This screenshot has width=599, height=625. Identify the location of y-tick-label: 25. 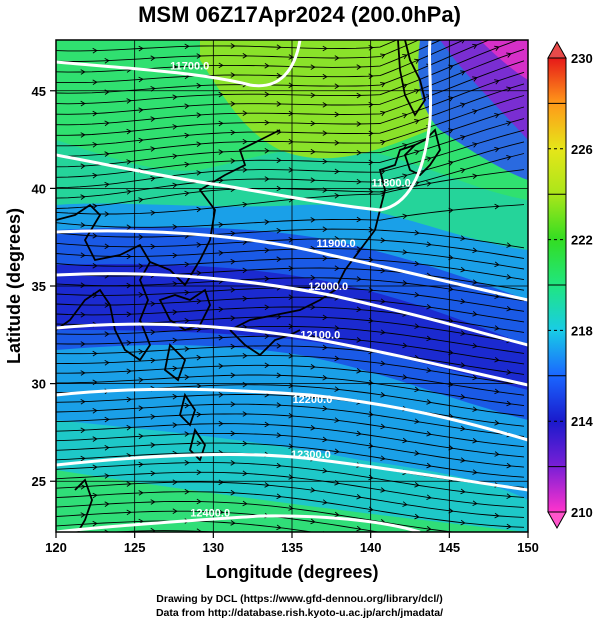
(39, 481).